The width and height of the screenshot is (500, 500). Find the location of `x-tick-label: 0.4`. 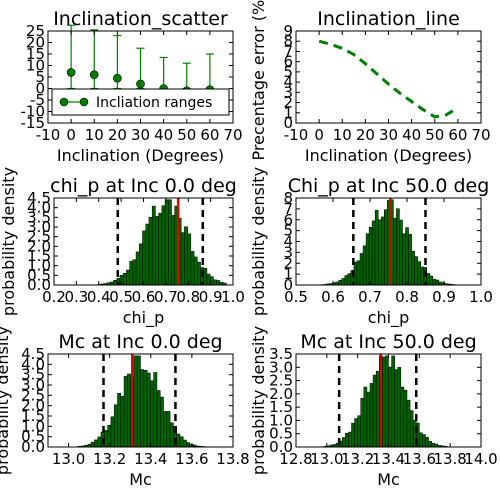

x-tick-label: 0.4 is located at coordinates (99, 297).